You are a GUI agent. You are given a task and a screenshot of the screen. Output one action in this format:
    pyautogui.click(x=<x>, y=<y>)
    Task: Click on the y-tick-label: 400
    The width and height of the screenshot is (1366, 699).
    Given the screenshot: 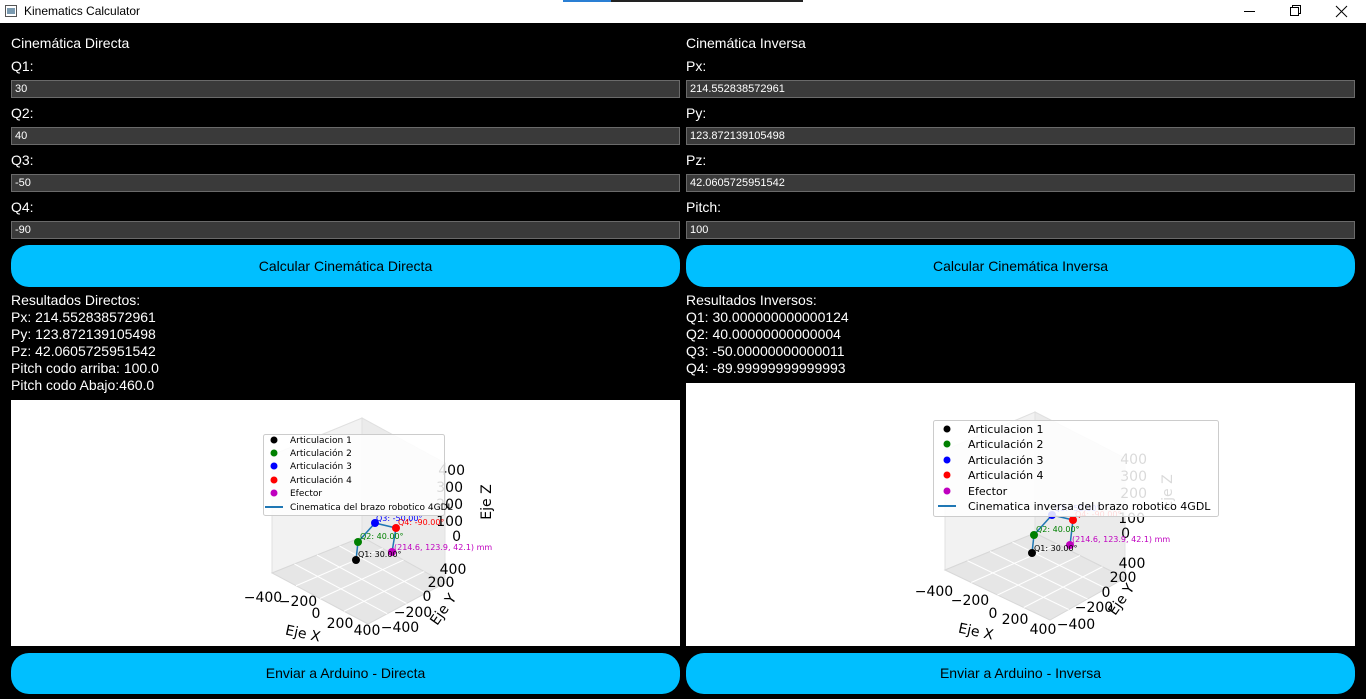 What is the action you would take?
    pyautogui.click(x=1132, y=564)
    